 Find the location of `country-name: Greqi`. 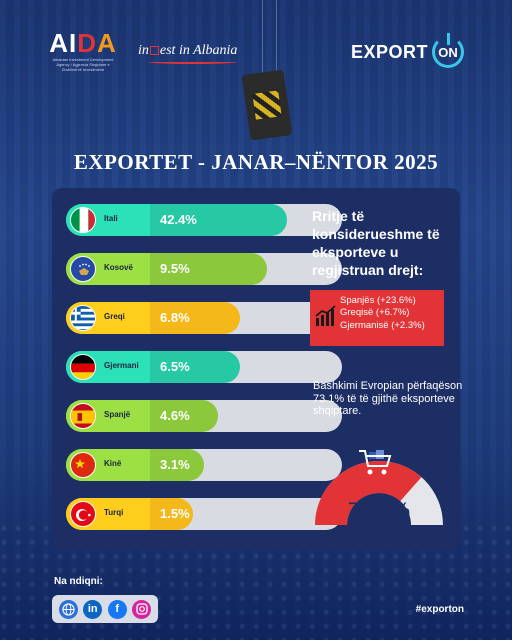

country-name: Greqi is located at coordinates (114, 316).